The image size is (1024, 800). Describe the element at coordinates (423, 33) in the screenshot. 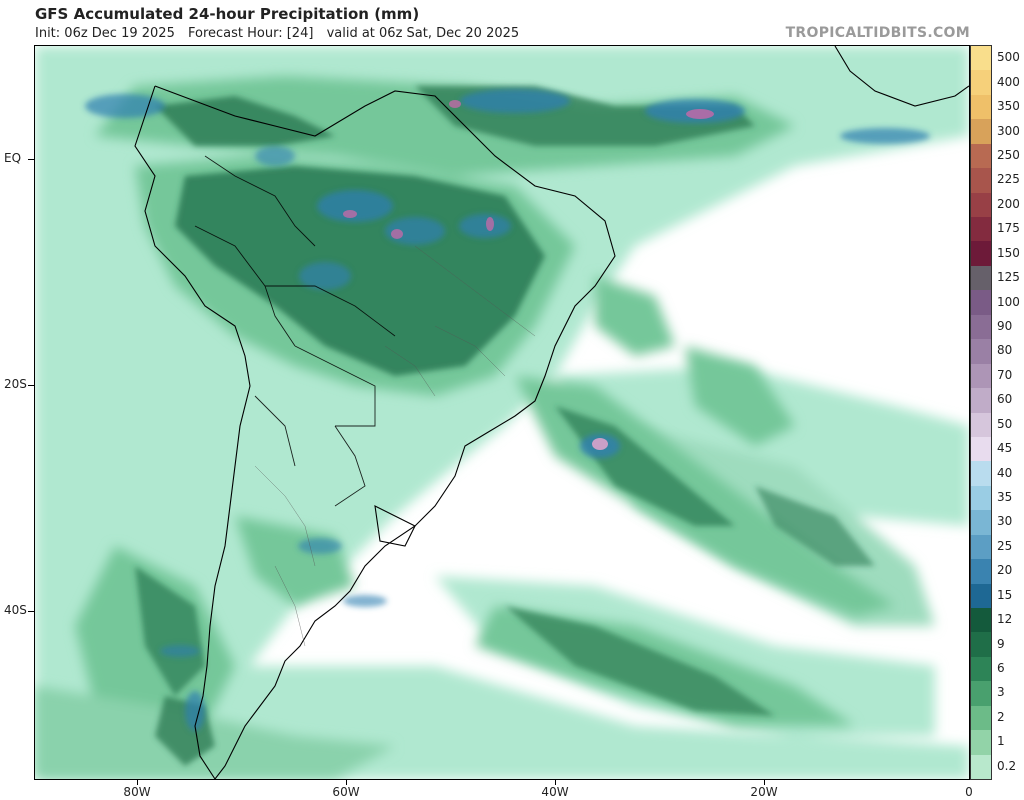

I see `valid-time: valid at 06z Sat, Dec 20 2025` at that location.